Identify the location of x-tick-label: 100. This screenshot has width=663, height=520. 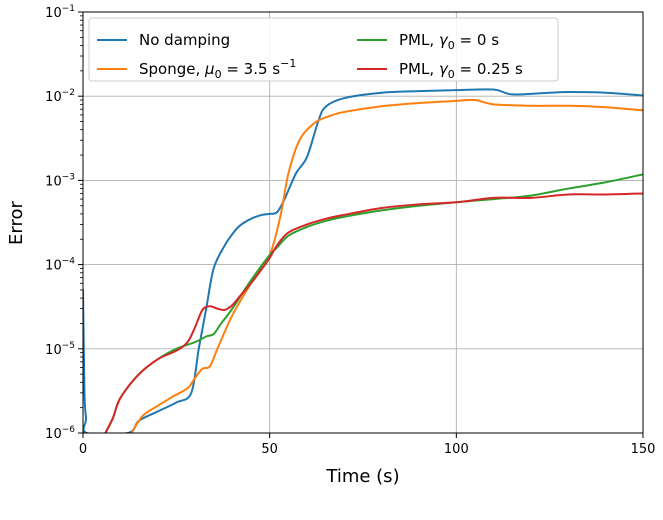
(456, 449).